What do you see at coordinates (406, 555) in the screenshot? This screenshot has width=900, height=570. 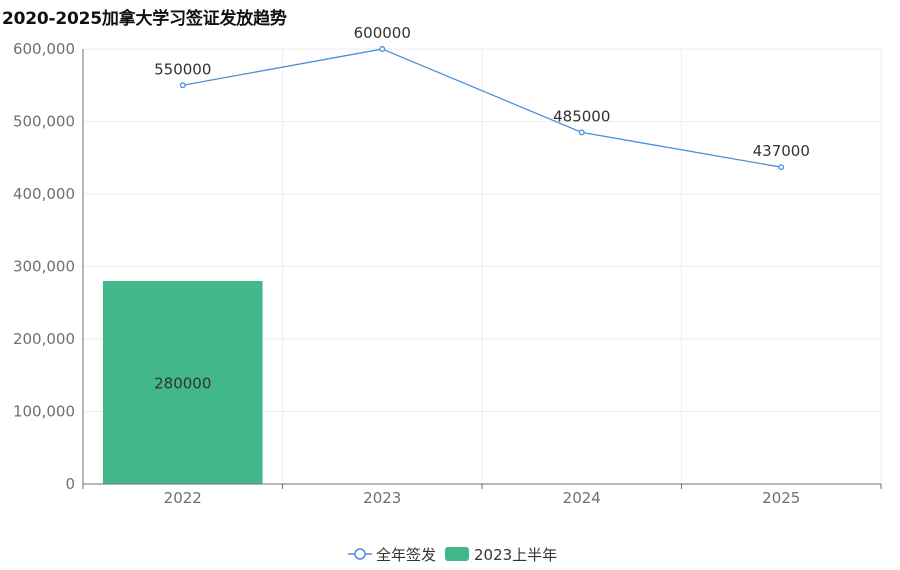 I see `legend-label: 全年签发` at bounding box center [406, 555].